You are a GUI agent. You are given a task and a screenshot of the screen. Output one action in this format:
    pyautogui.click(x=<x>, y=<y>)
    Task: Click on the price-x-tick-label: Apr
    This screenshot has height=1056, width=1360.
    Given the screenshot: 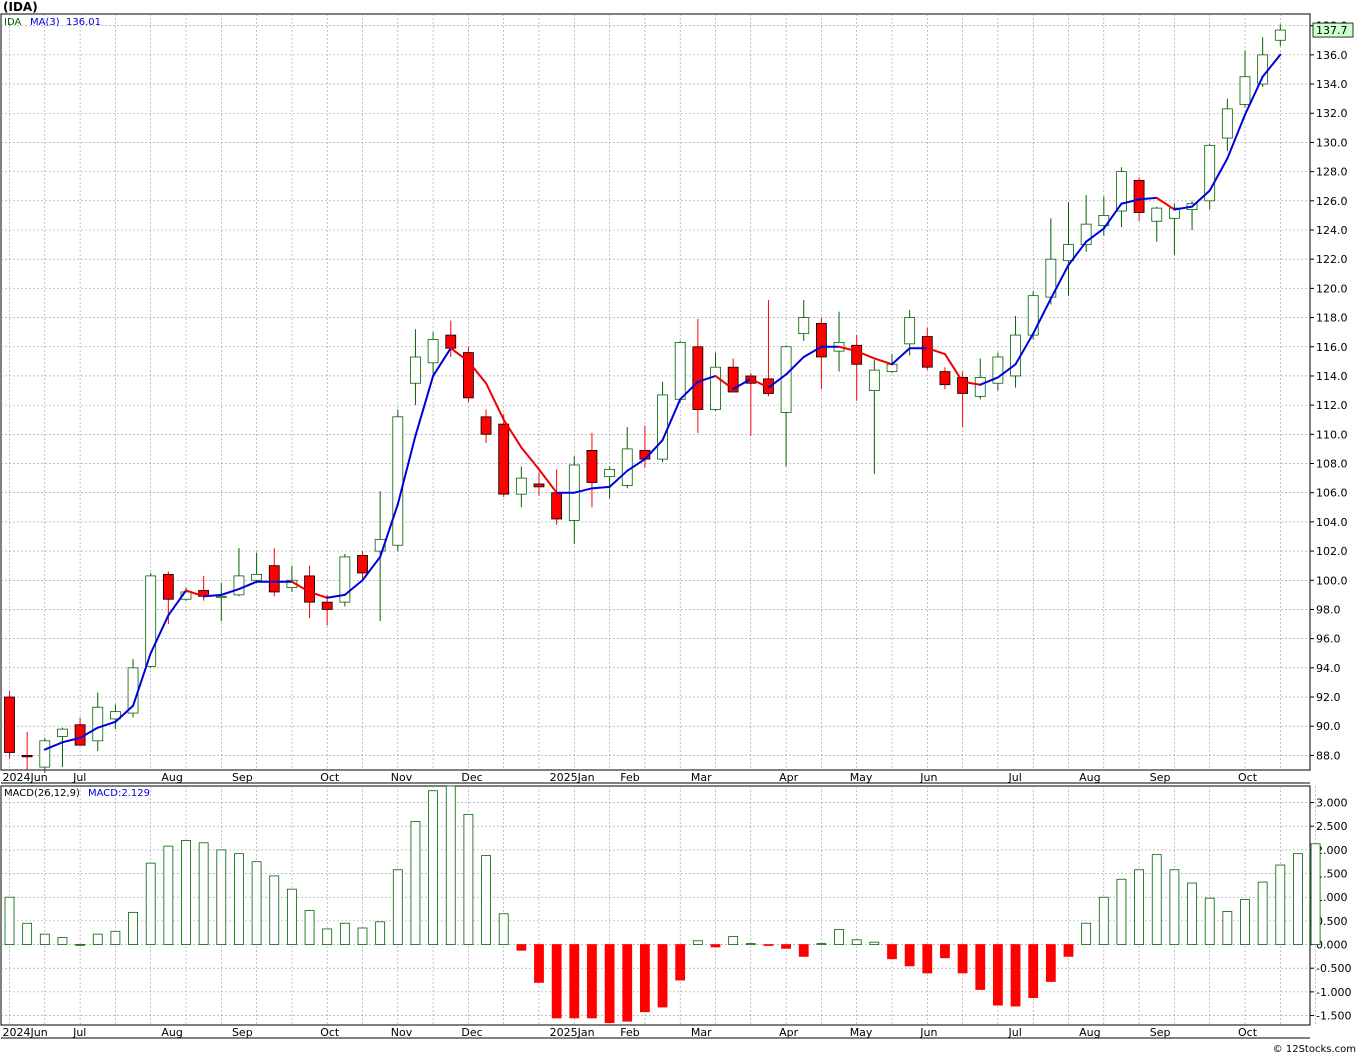 What is the action you would take?
    pyautogui.click(x=789, y=777)
    